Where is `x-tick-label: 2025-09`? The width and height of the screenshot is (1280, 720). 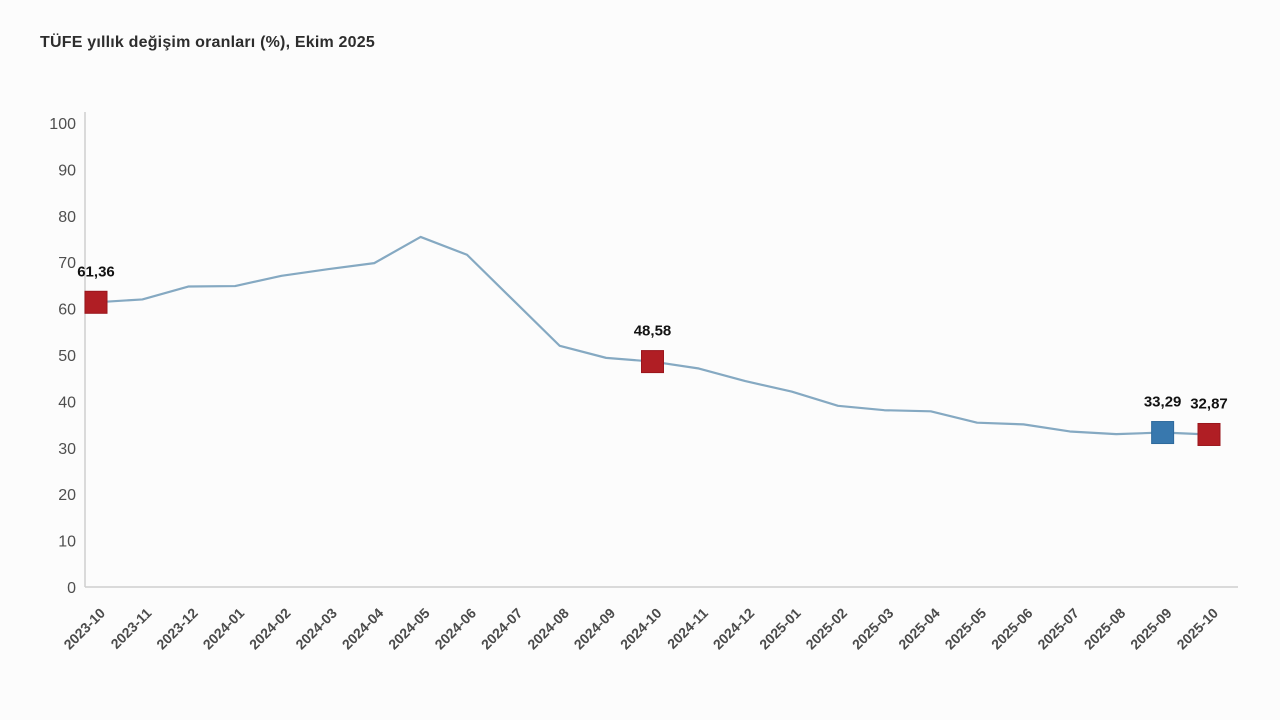 x-tick-label: 2025-09 is located at coordinates (1151, 629).